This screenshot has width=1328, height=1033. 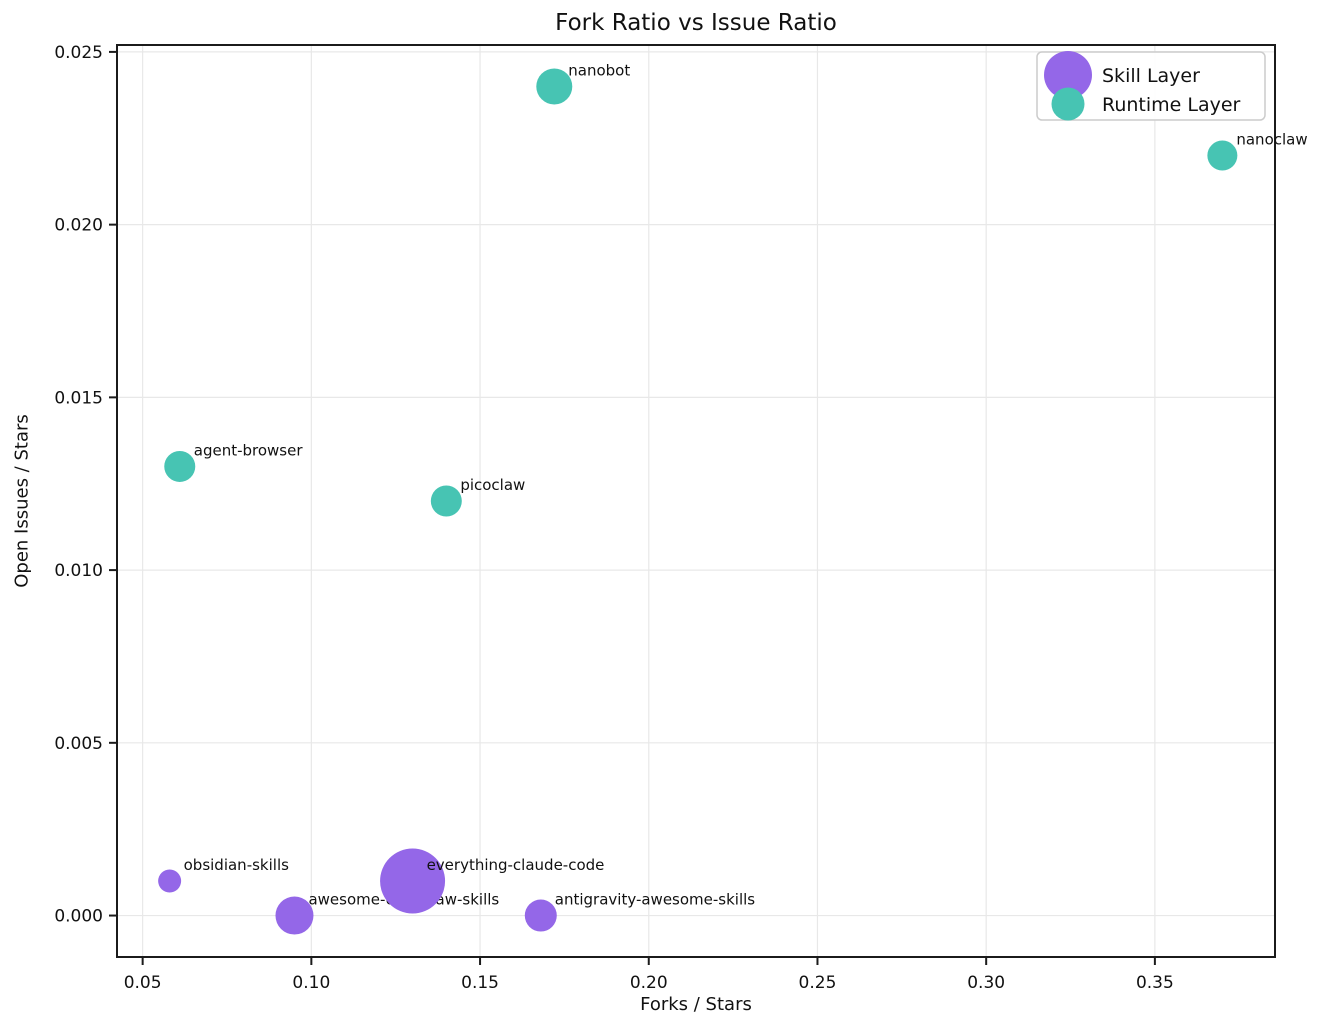 What do you see at coordinates (480, 983) in the screenshot?
I see `x-tick-label: 0.15` at bounding box center [480, 983].